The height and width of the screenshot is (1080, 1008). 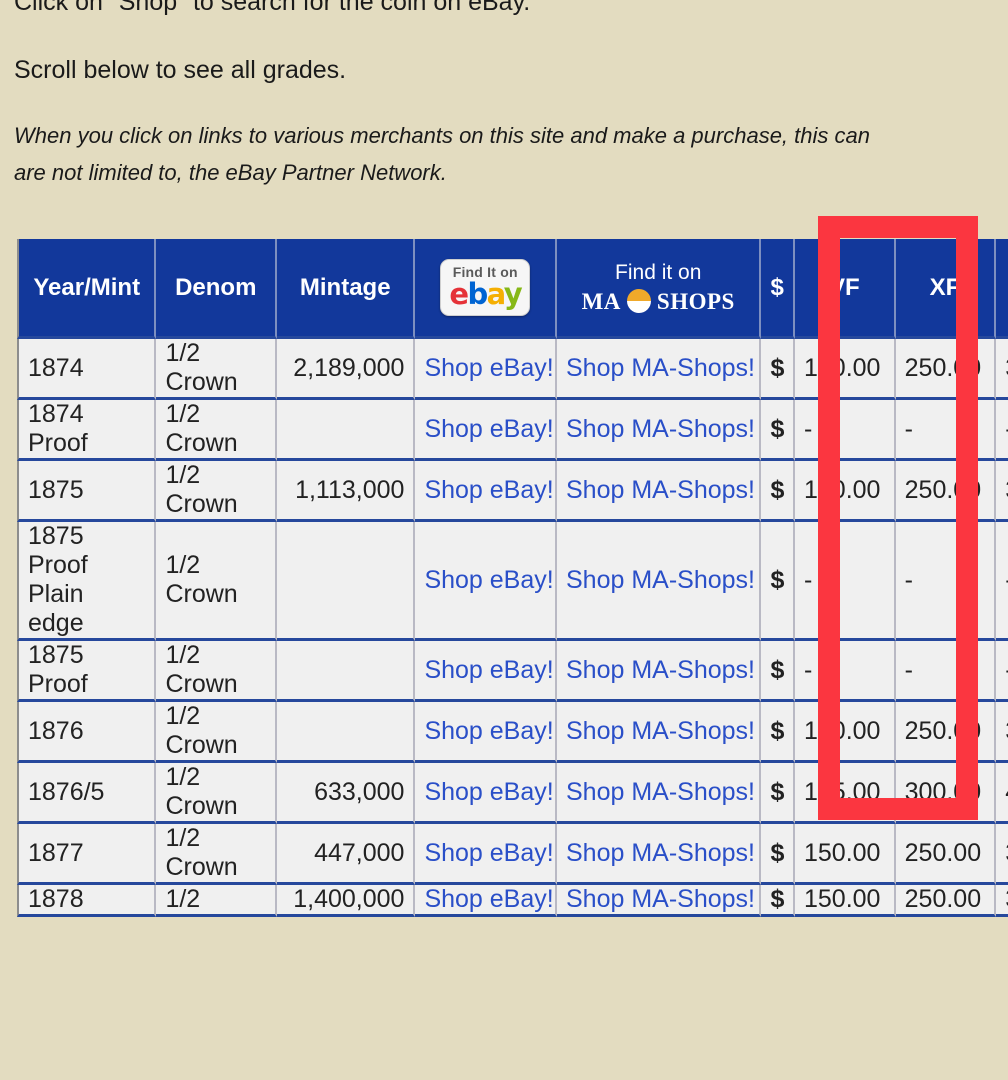 I want to click on cell-mintage: 633,000, so click(x=346, y=793).